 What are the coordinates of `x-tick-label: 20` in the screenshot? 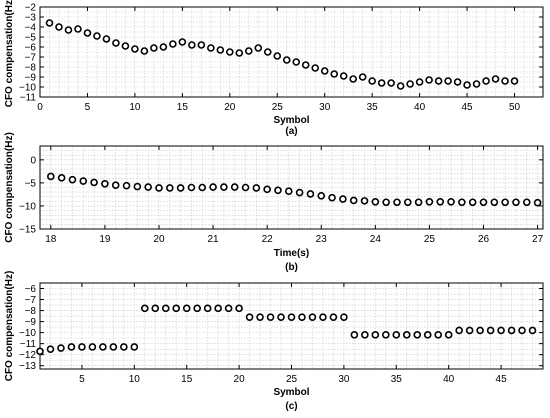 It's located at (159, 239).